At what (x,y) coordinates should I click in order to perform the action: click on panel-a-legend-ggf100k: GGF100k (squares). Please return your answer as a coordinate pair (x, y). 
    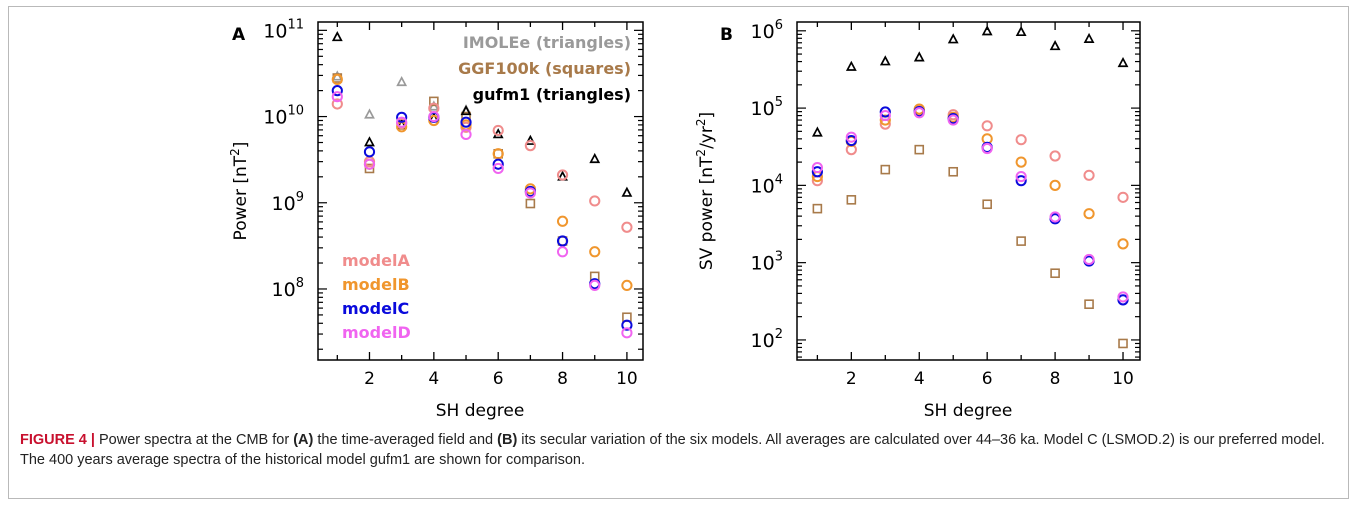
    Looking at the image, I should click on (544, 68).